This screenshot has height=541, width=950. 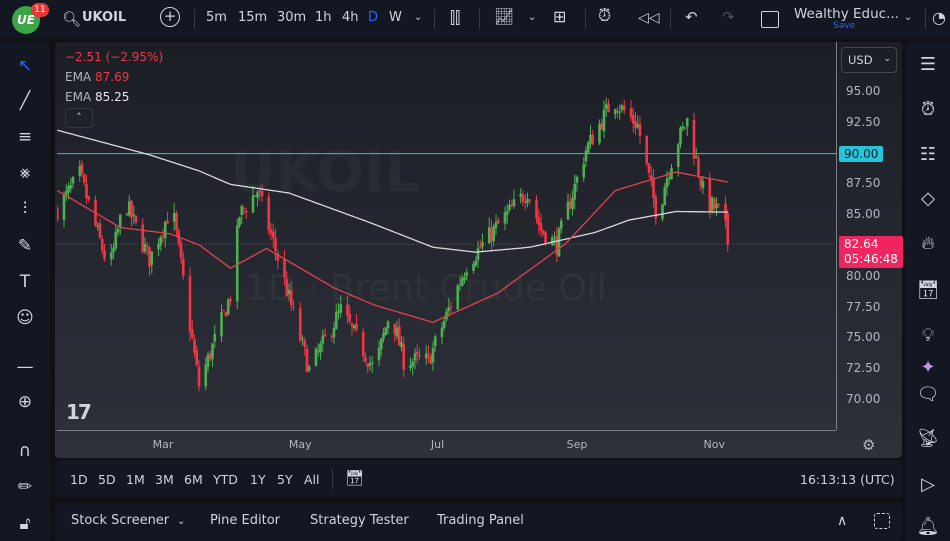 I want to click on ema-slow-legend: EMA 85.25, so click(x=114, y=97).